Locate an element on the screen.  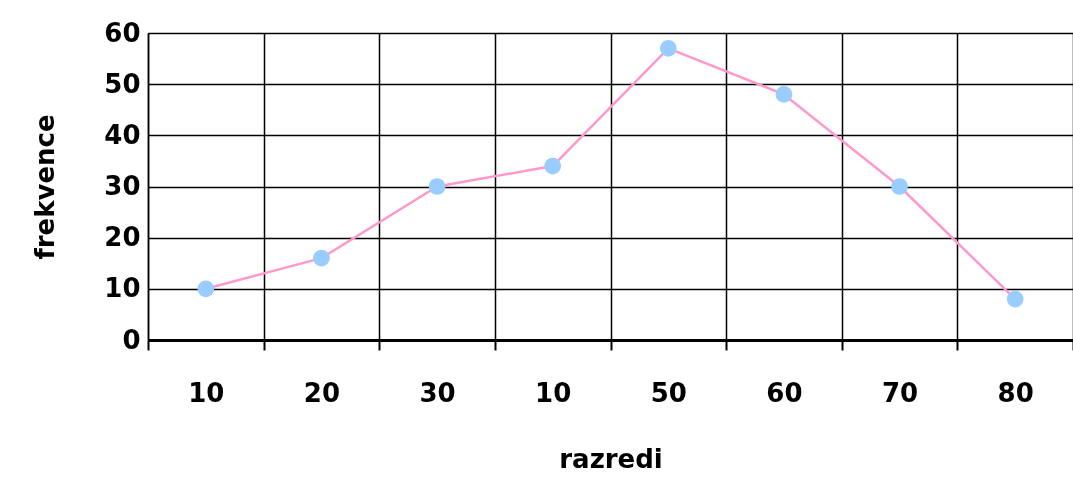
y-tick-label: 0 is located at coordinates (131, 339).